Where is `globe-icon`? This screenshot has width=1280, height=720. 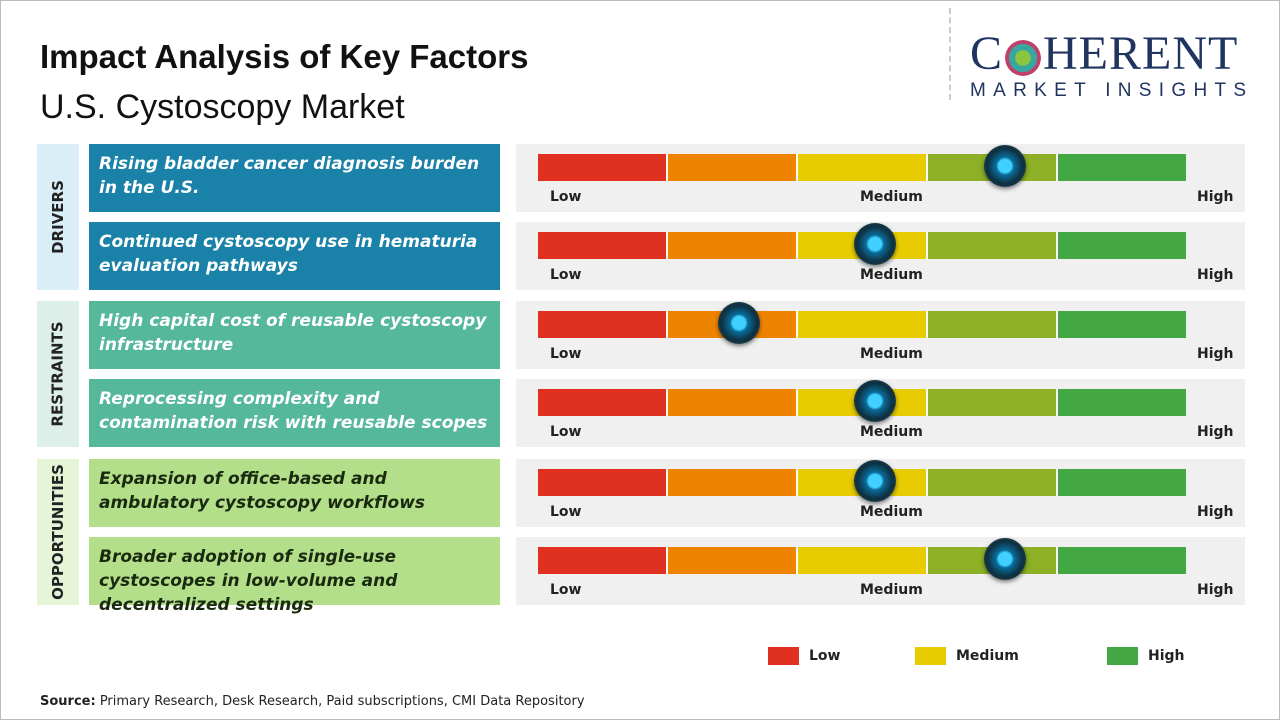
globe-icon is located at coordinates (1023, 57).